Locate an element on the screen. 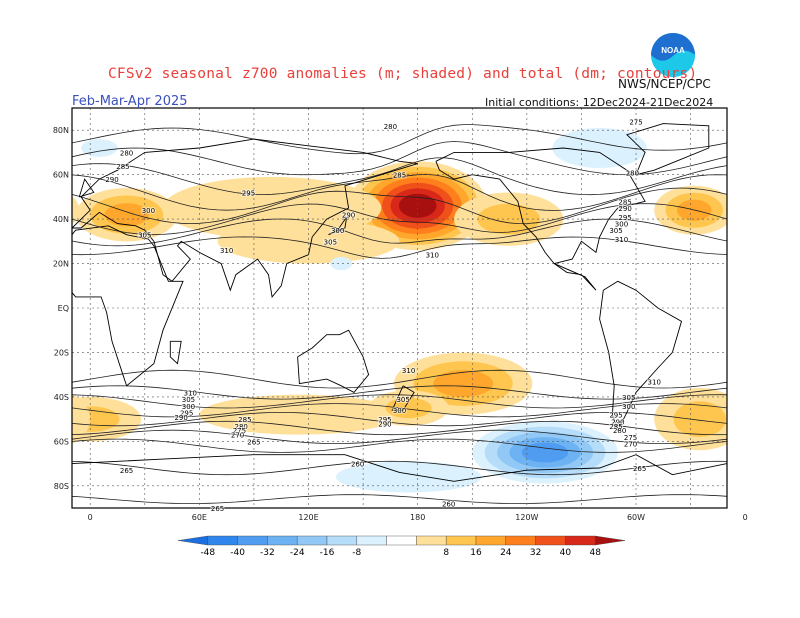 The height and width of the screenshot is (618, 800). initial-conditions: Initial conditions: 12Dec2024-21Dec2024 is located at coordinates (599, 102).